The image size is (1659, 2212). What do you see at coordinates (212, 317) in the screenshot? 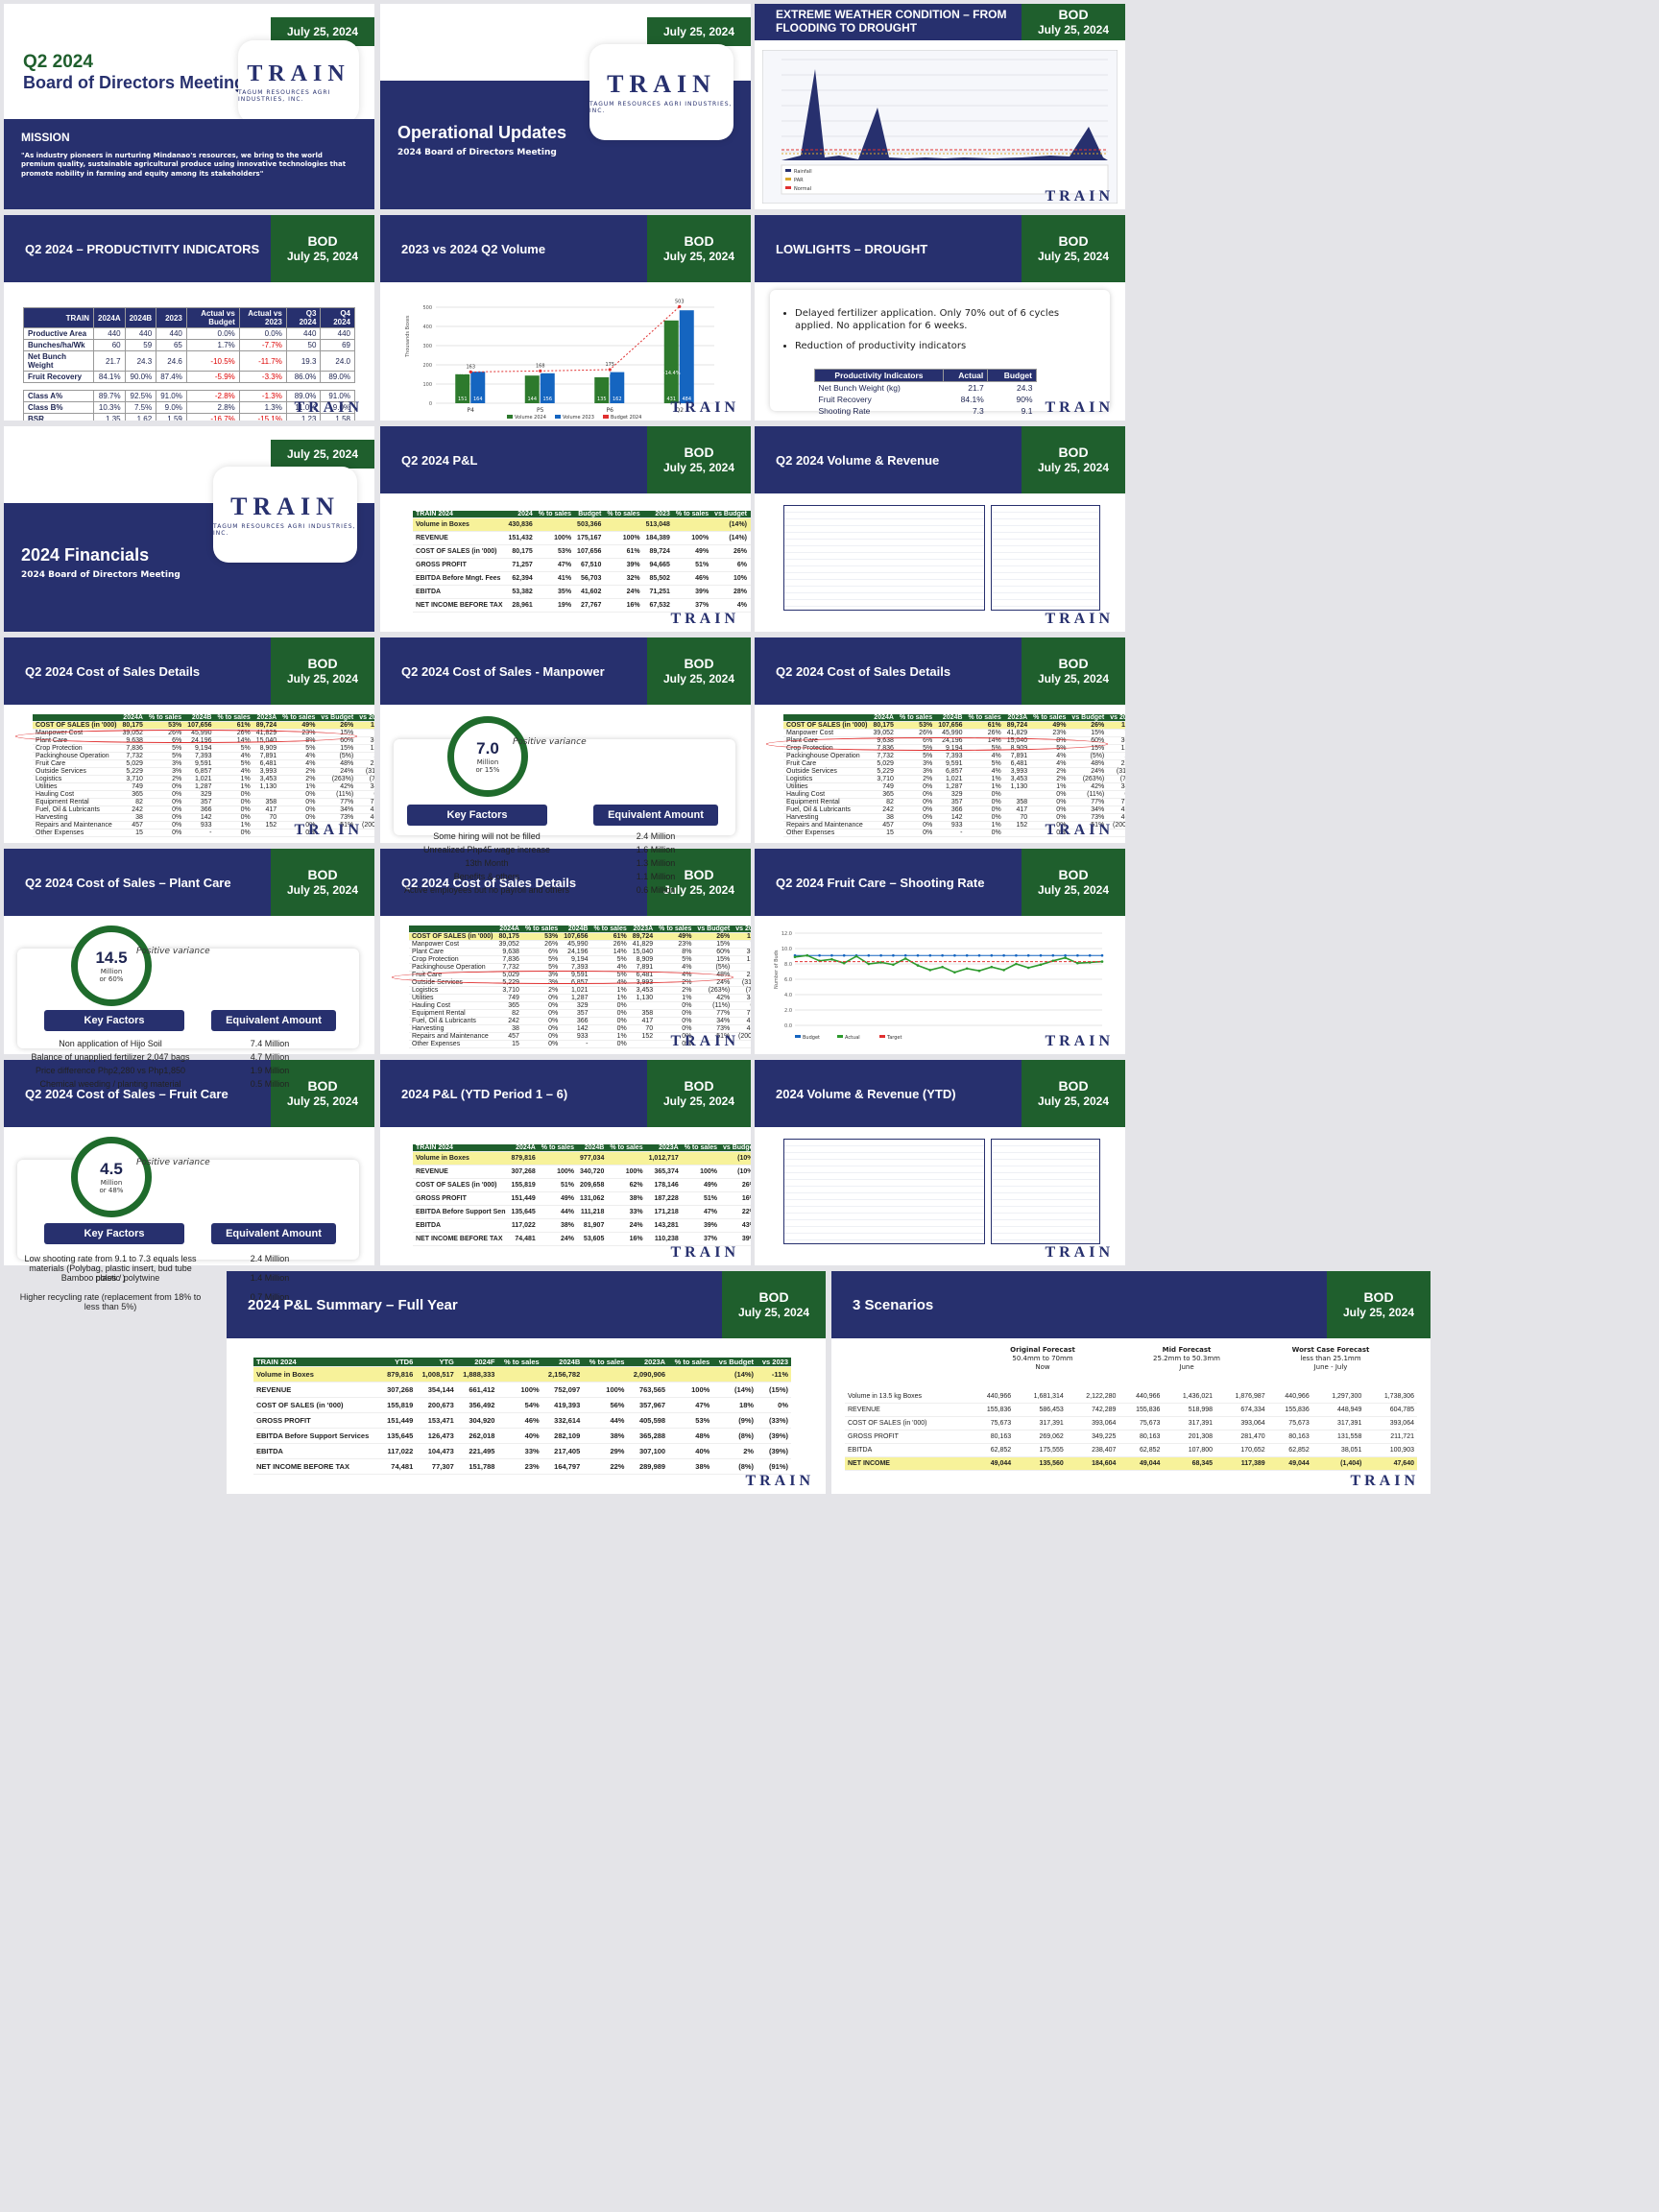
I see `column-header: Actual vs Budget` at bounding box center [212, 317].